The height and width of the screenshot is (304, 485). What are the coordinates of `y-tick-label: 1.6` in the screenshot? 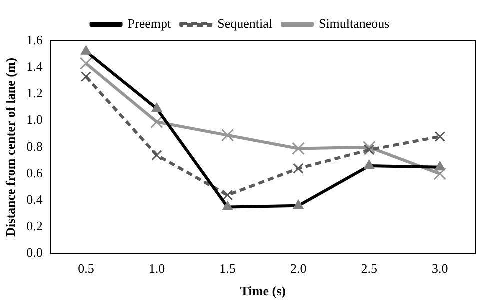 It's located at (35, 40).